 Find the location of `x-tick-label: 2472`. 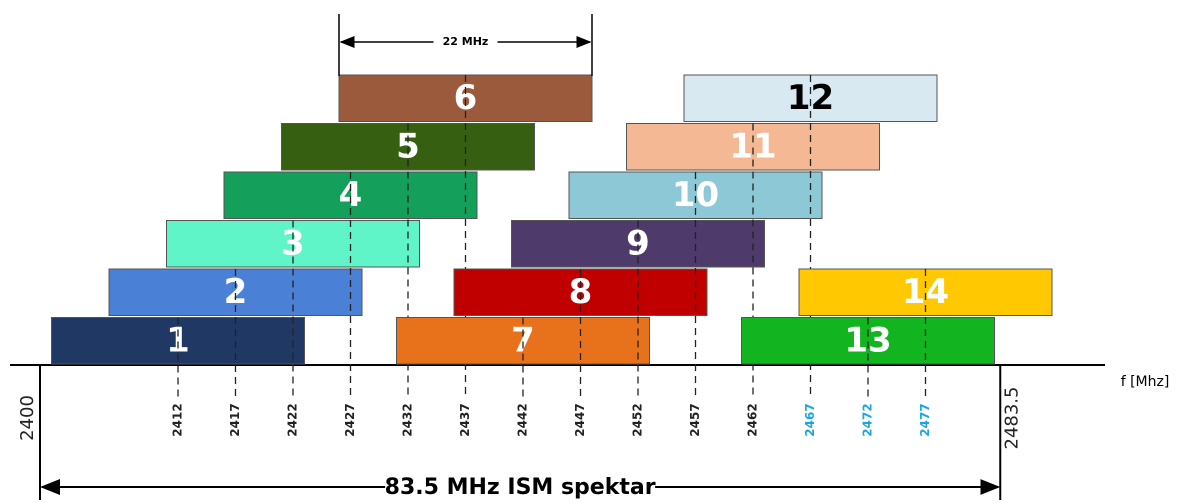

x-tick-label: 2472 is located at coordinates (868, 419).